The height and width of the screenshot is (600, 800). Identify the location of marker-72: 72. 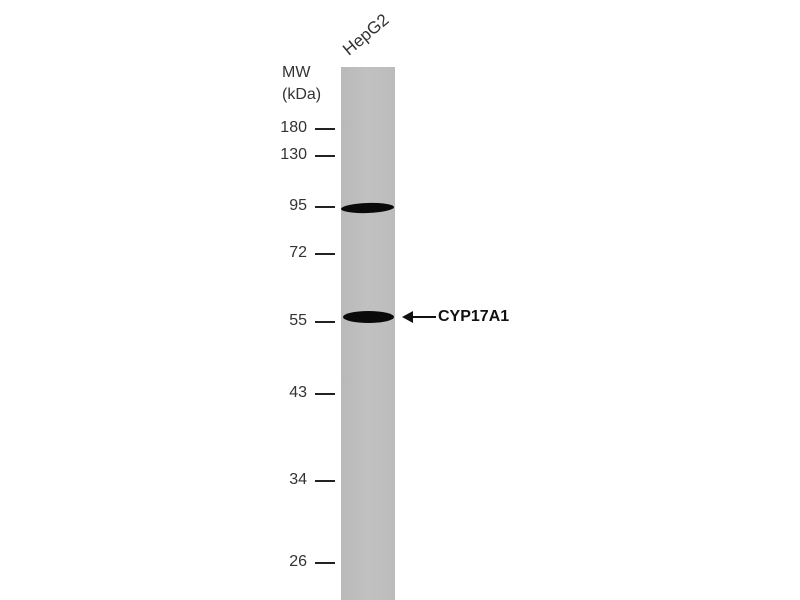
(295, 253).